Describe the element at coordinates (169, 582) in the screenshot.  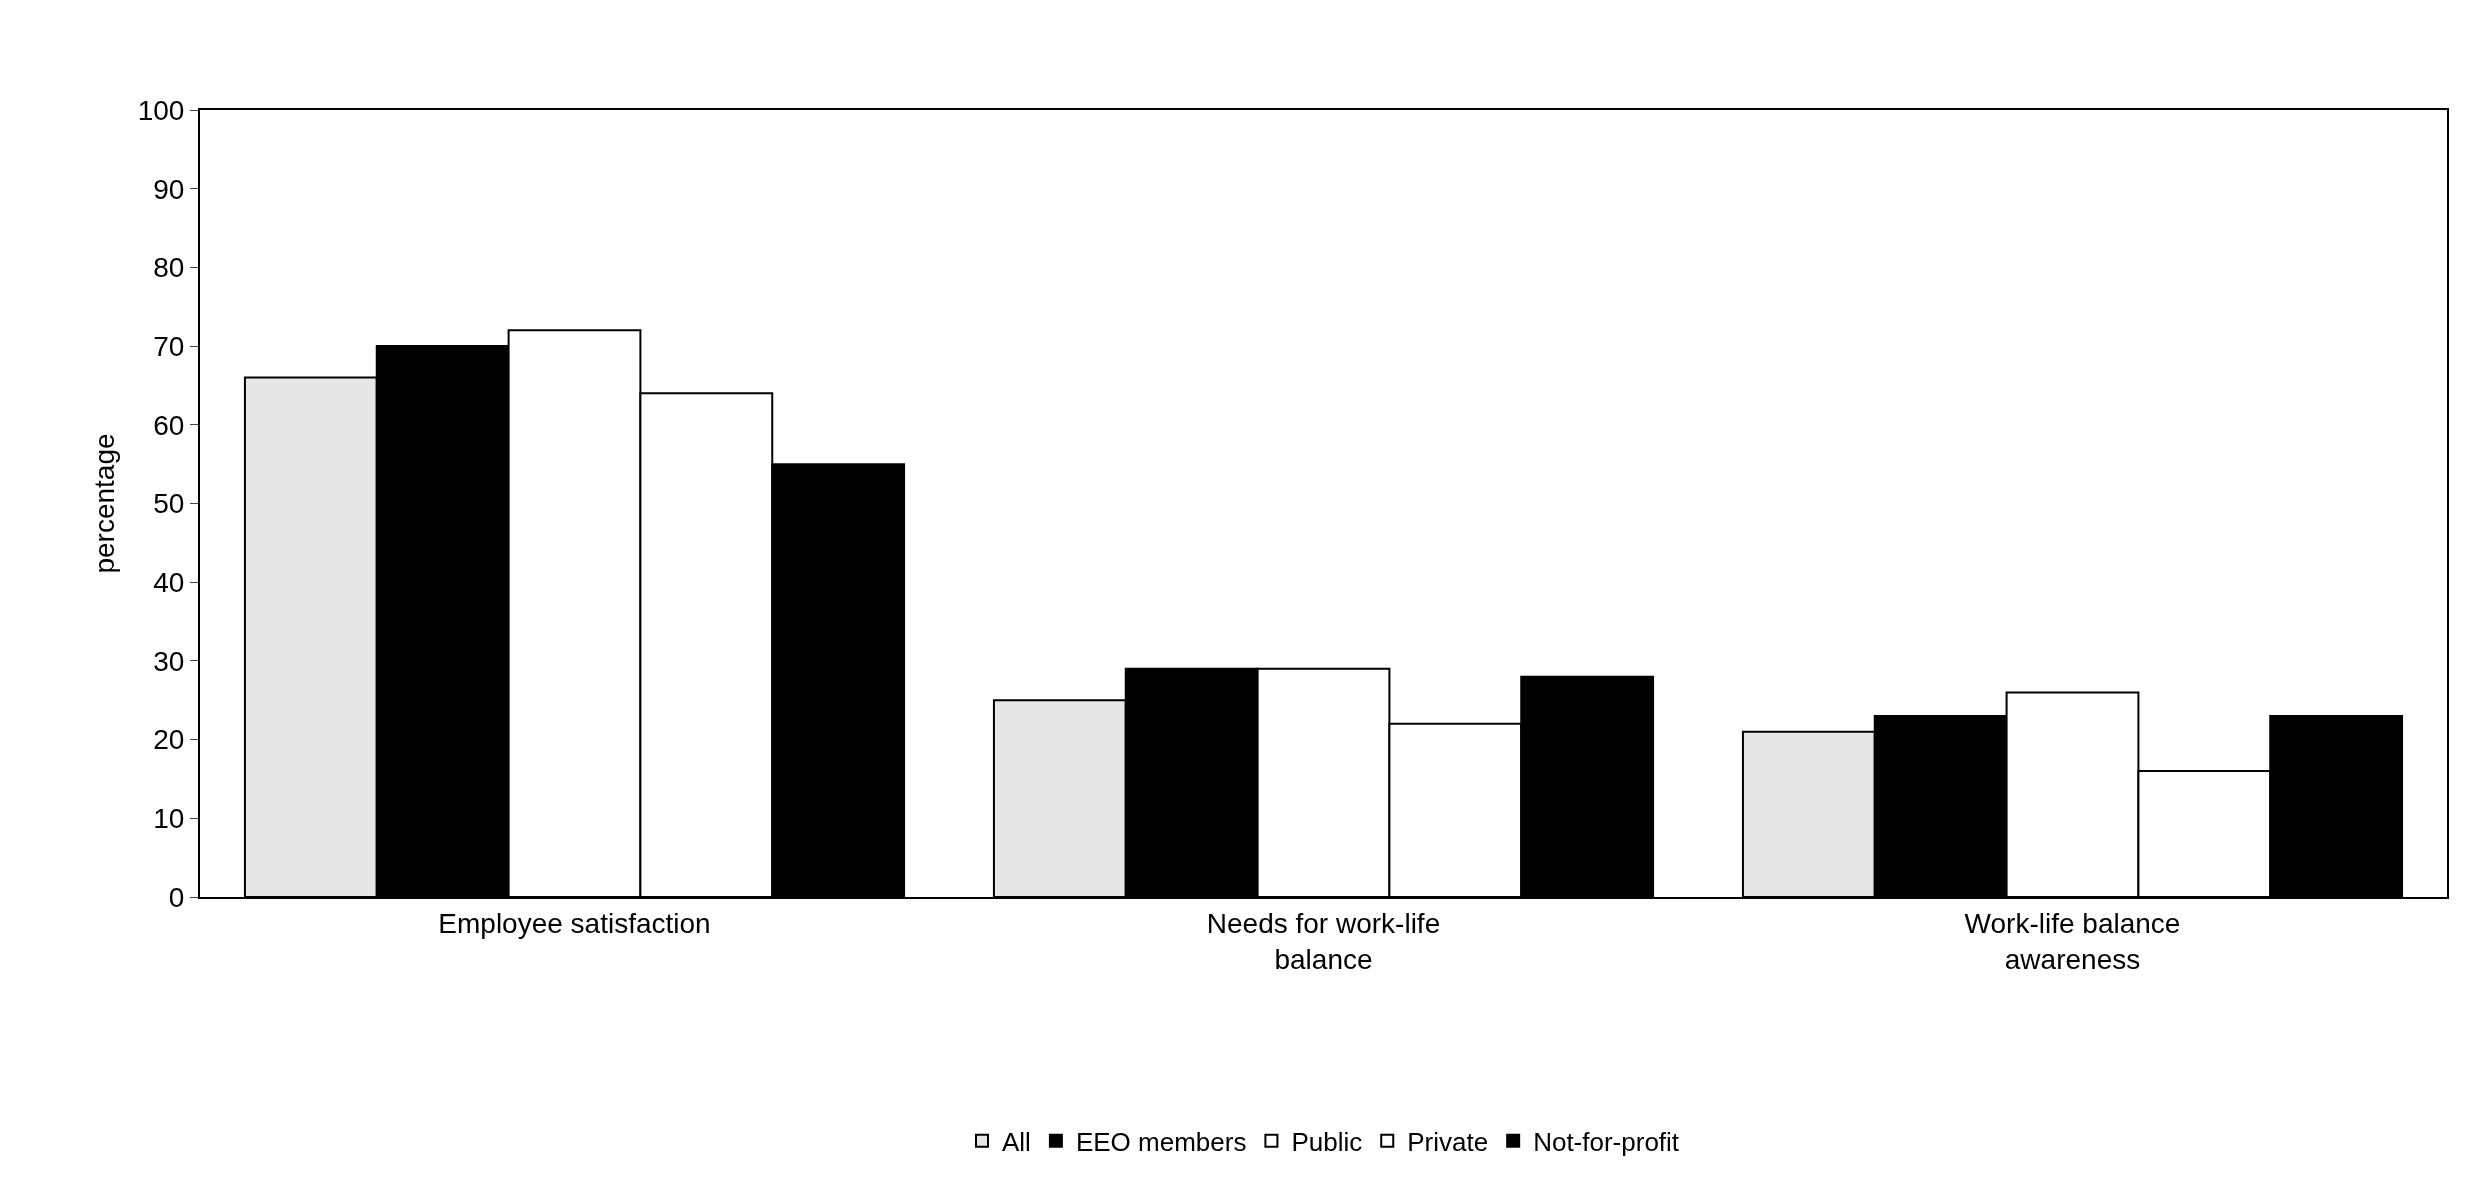
I see `y-tick-label: 40` at that location.